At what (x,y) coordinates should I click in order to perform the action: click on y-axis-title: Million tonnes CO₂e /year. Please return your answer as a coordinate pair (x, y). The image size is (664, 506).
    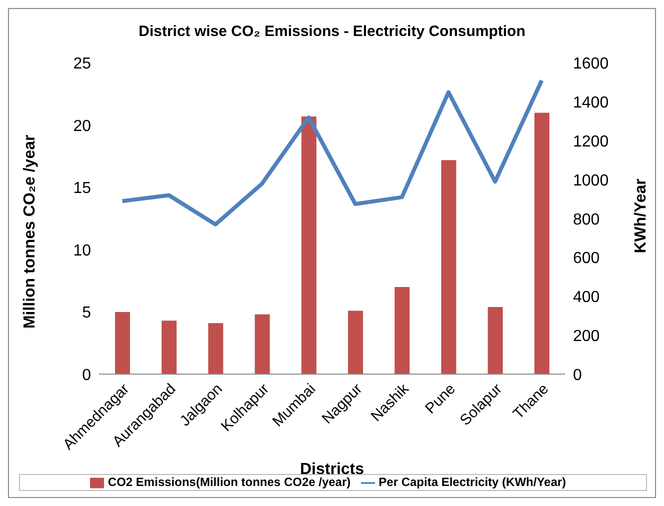
    Looking at the image, I should click on (30, 231).